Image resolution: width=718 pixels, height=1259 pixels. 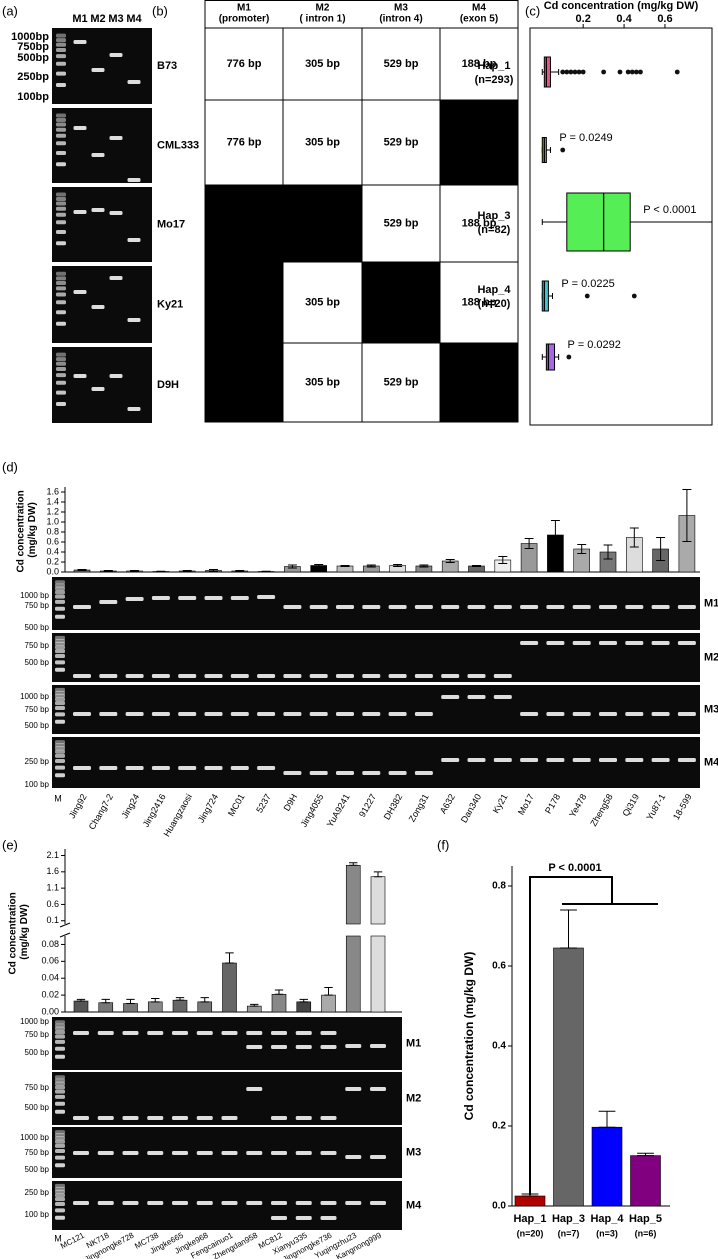 What do you see at coordinates (585, 138) in the screenshot?
I see `p-value: P = 0.0249` at bounding box center [585, 138].